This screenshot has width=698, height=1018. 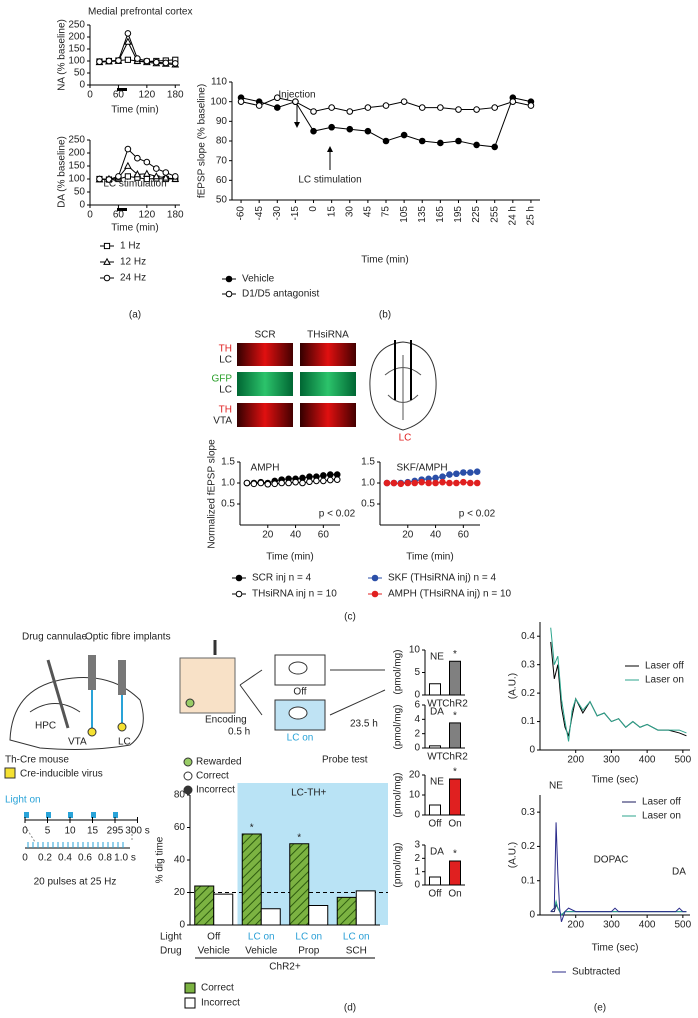 What do you see at coordinates (133, 262) in the screenshot?
I see `legend-text: 12 Hz` at bounding box center [133, 262].